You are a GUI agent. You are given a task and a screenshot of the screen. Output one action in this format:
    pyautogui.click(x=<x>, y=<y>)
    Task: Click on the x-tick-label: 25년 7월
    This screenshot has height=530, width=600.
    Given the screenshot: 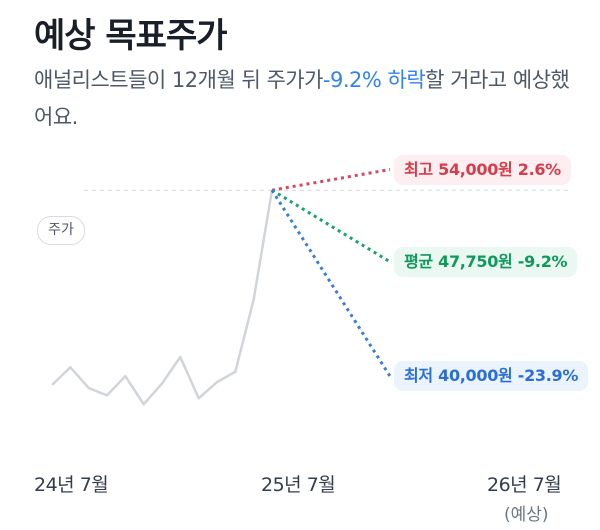 What is the action you would take?
    pyautogui.click(x=298, y=485)
    